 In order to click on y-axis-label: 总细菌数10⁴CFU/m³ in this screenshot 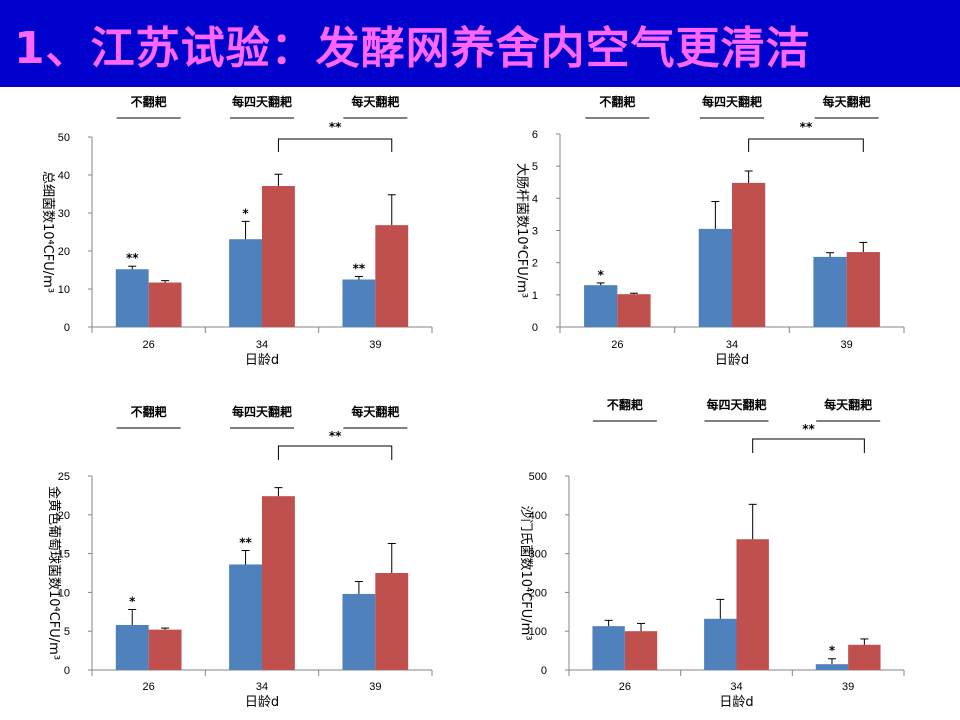, I will do `click(47, 232)`.